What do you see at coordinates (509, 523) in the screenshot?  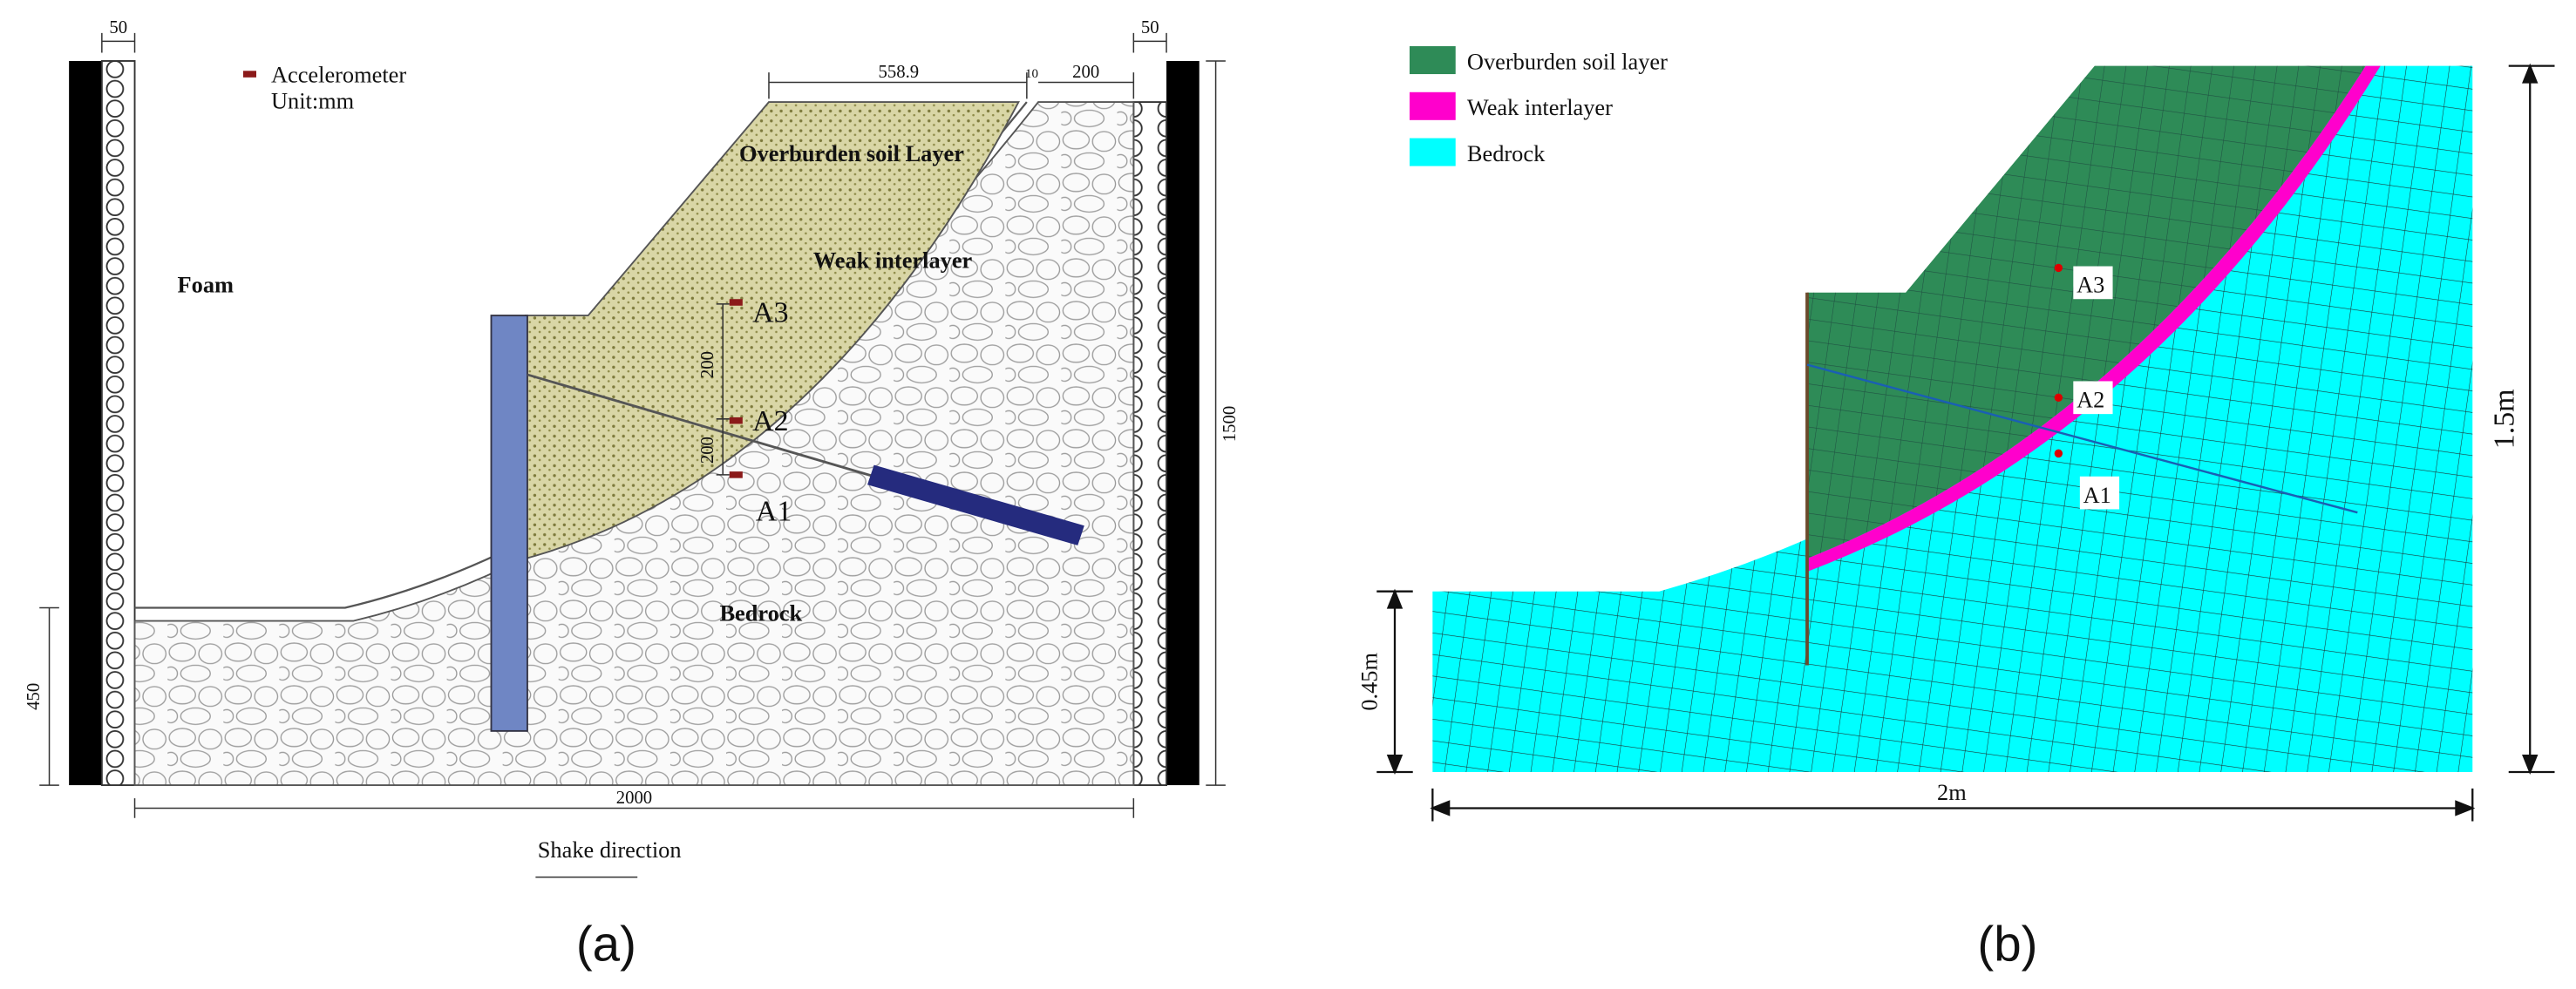 I see `pile` at bounding box center [509, 523].